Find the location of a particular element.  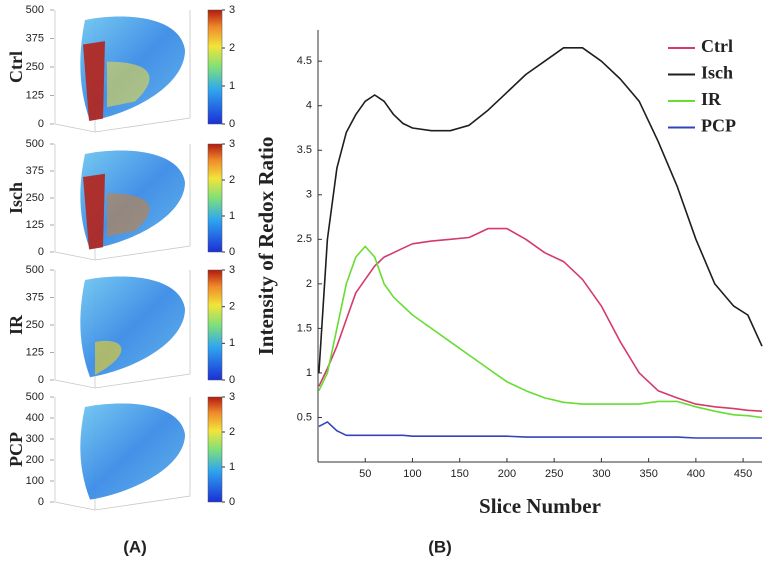

y-tick-label: 3.5 is located at coordinates (304, 150).